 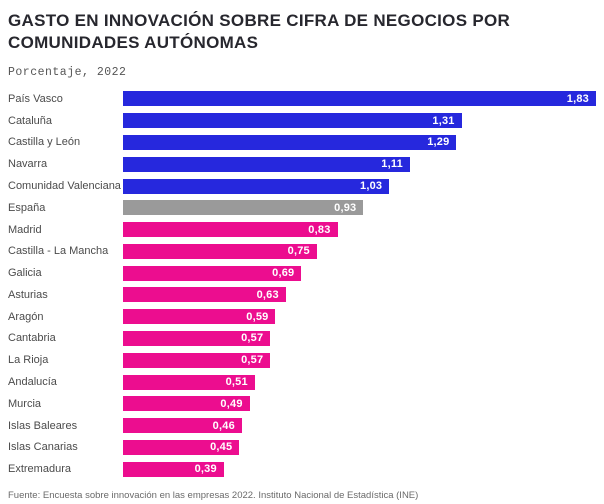 I want to click on category-label: Islas Canarias, so click(x=43, y=447).